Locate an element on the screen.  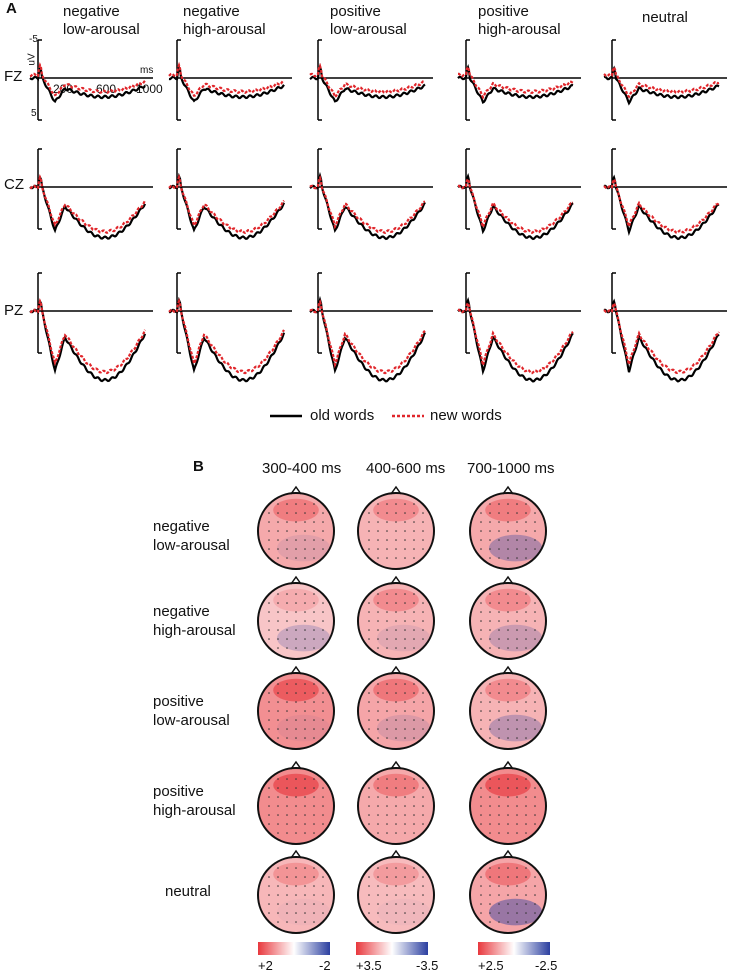
colorbar-2-min: +3.5 is located at coordinates (369, 965).